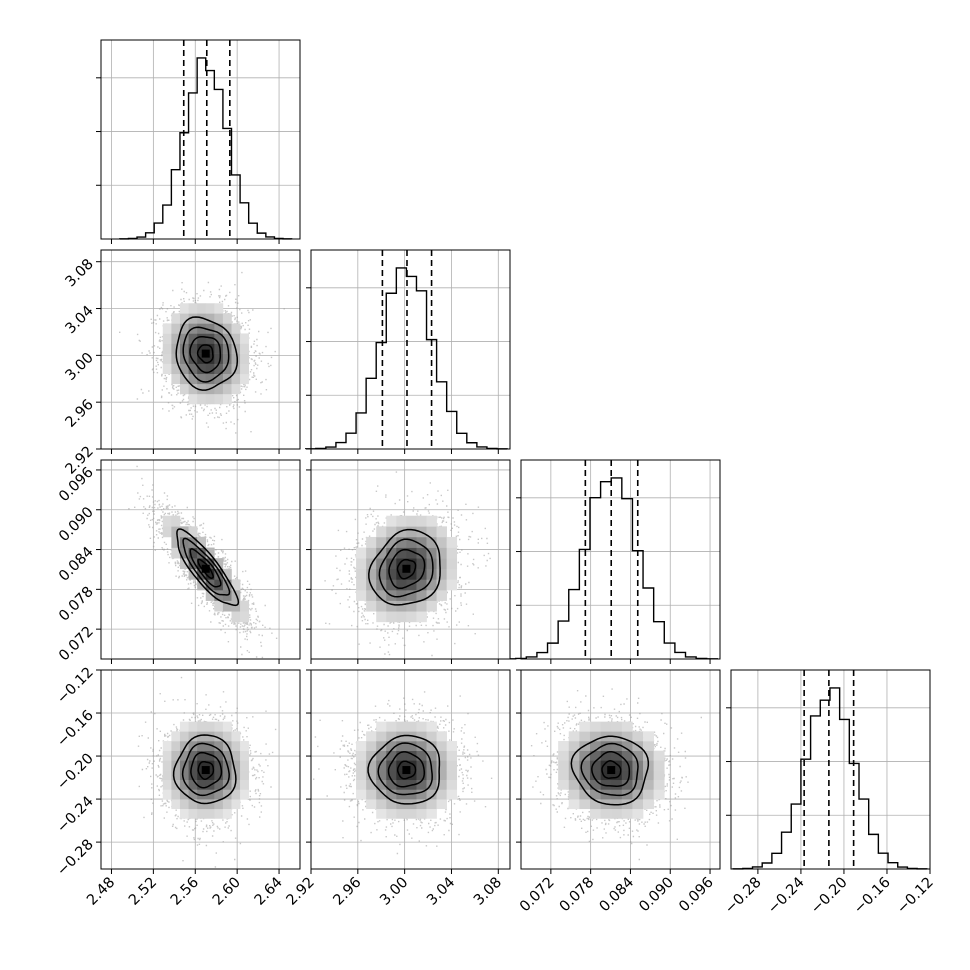 This screenshot has width=970, height=970. Describe the element at coordinates (696, 895) in the screenshot. I see `x-tick-label: 0.096` at that location.